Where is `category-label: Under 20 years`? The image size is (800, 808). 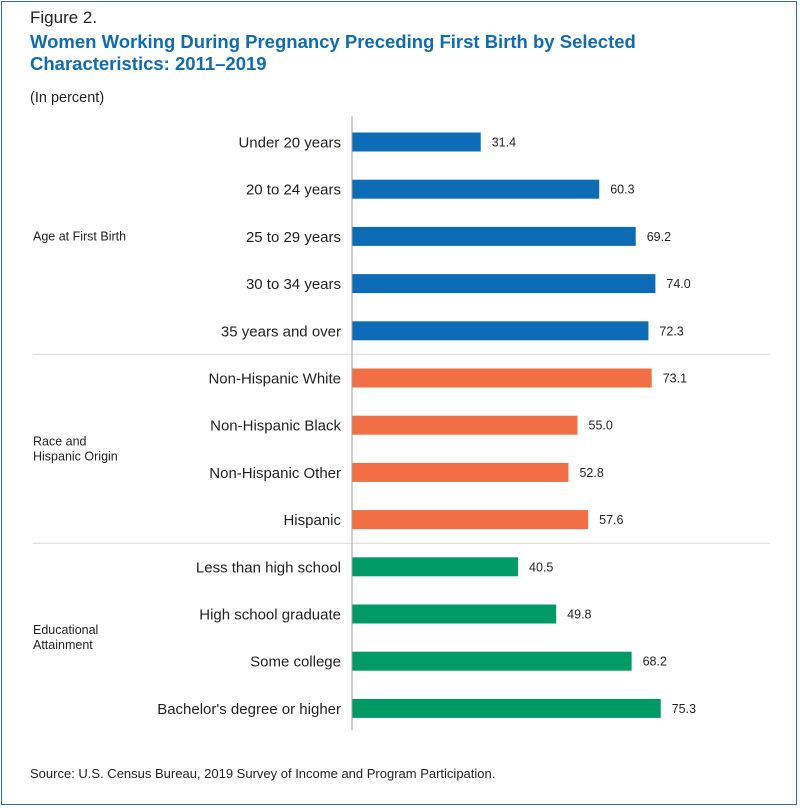 category-label: Under 20 years is located at coordinates (289, 143).